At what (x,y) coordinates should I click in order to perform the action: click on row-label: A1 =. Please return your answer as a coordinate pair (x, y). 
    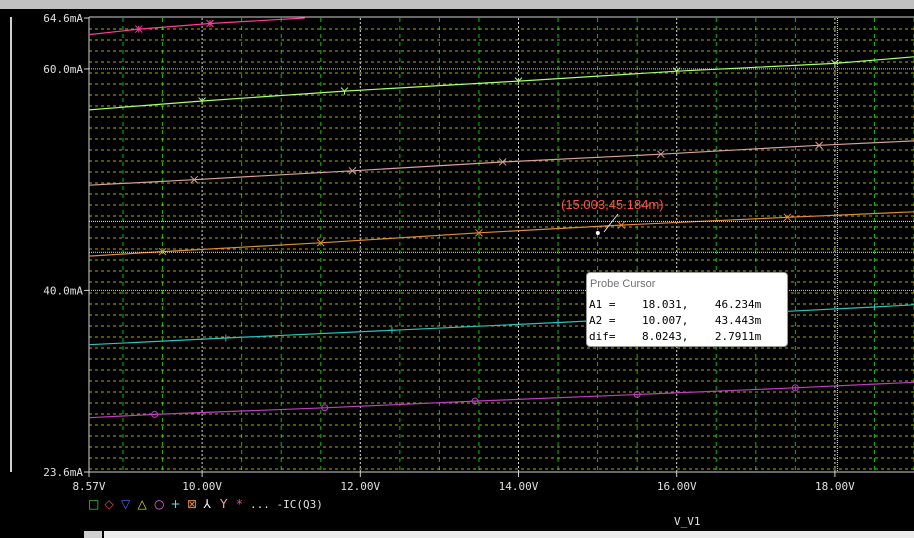
    Looking at the image, I should click on (602, 304).